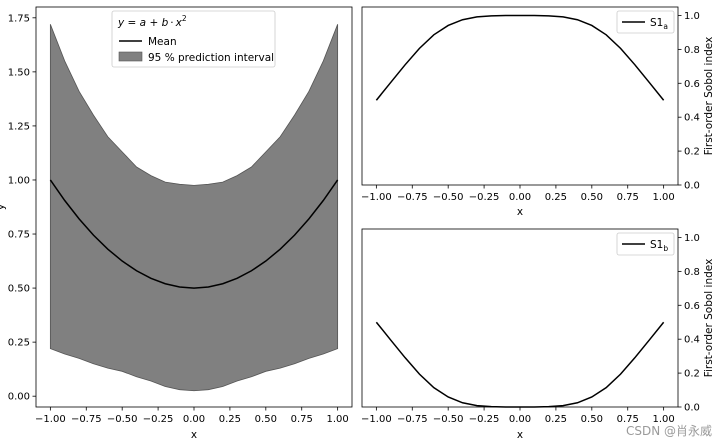 Image resolution: width=726 pixels, height=447 pixels. Describe the element at coordinates (692, 340) in the screenshot. I see `bottom-right-y-tick-label: 0.4` at that location.